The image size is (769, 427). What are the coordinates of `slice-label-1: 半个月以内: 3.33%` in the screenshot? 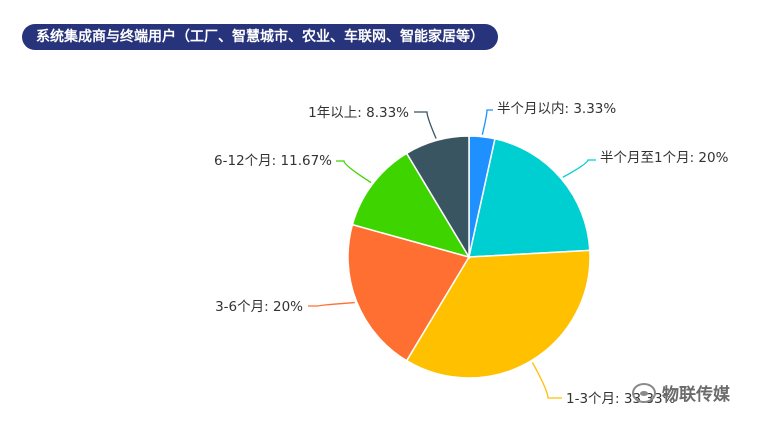 It's located at (556, 109).